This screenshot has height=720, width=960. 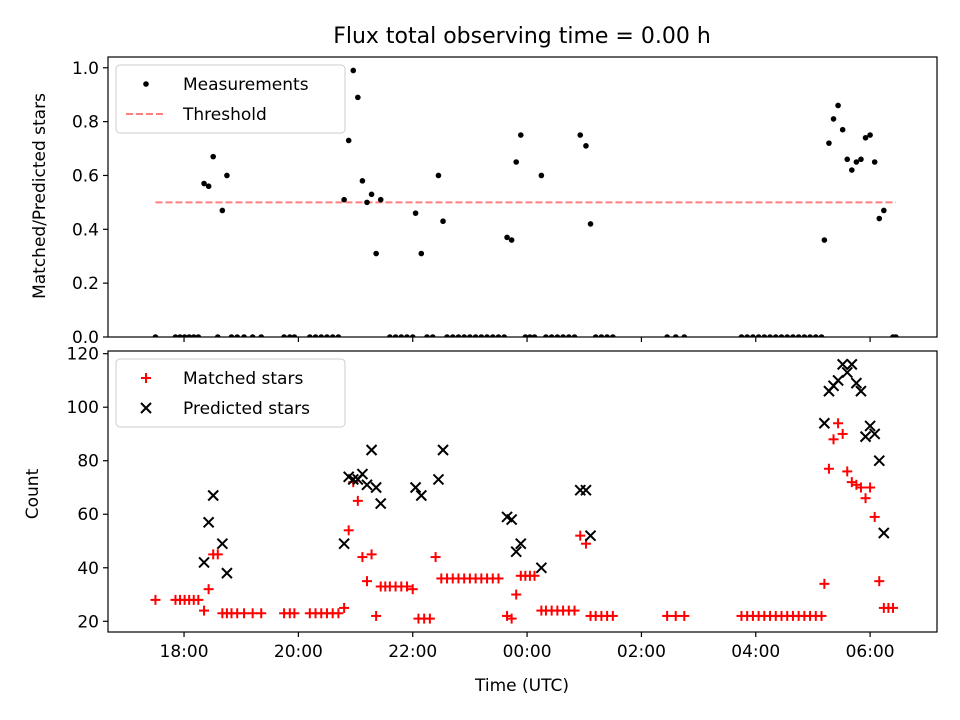 What do you see at coordinates (85, 230) in the screenshot?
I see `y-tick-label: 0.4` at bounding box center [85, 230].